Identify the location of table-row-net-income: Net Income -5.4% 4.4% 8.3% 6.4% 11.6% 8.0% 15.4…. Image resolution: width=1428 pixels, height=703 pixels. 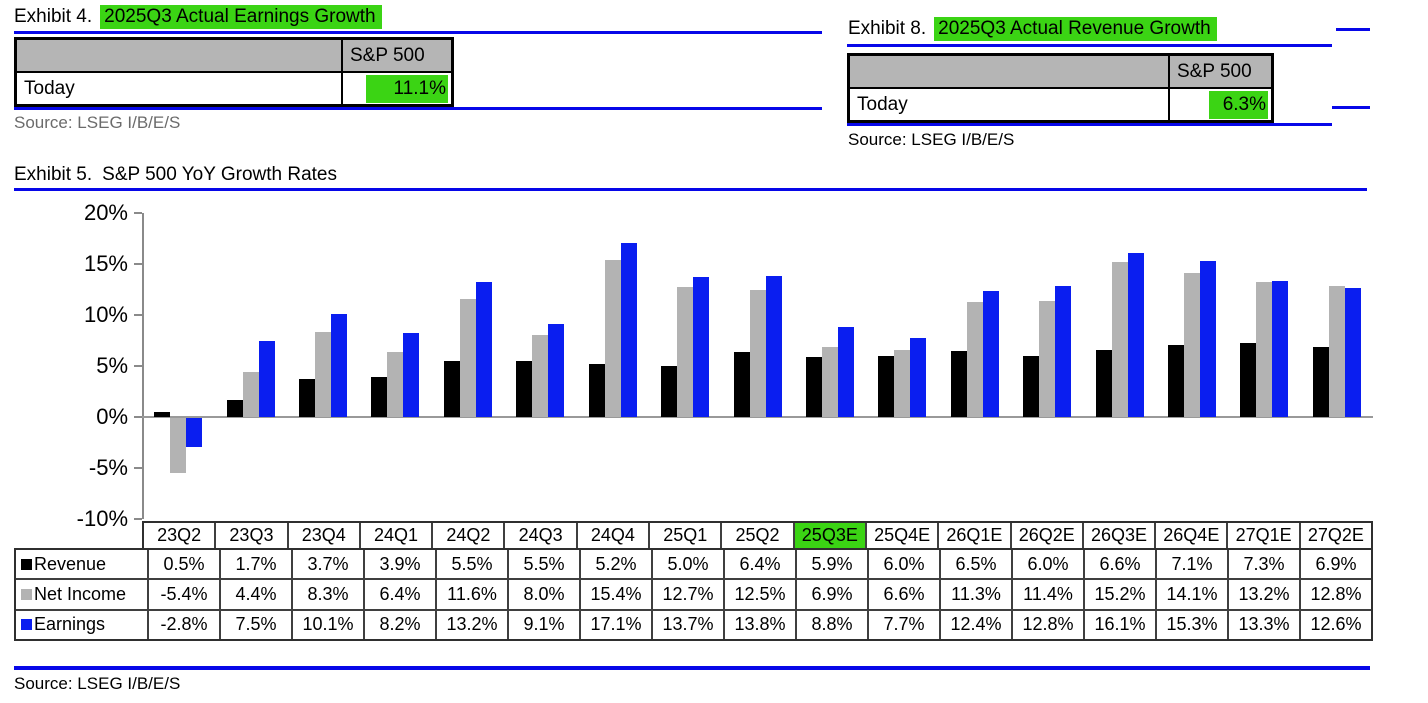
(693, 593).